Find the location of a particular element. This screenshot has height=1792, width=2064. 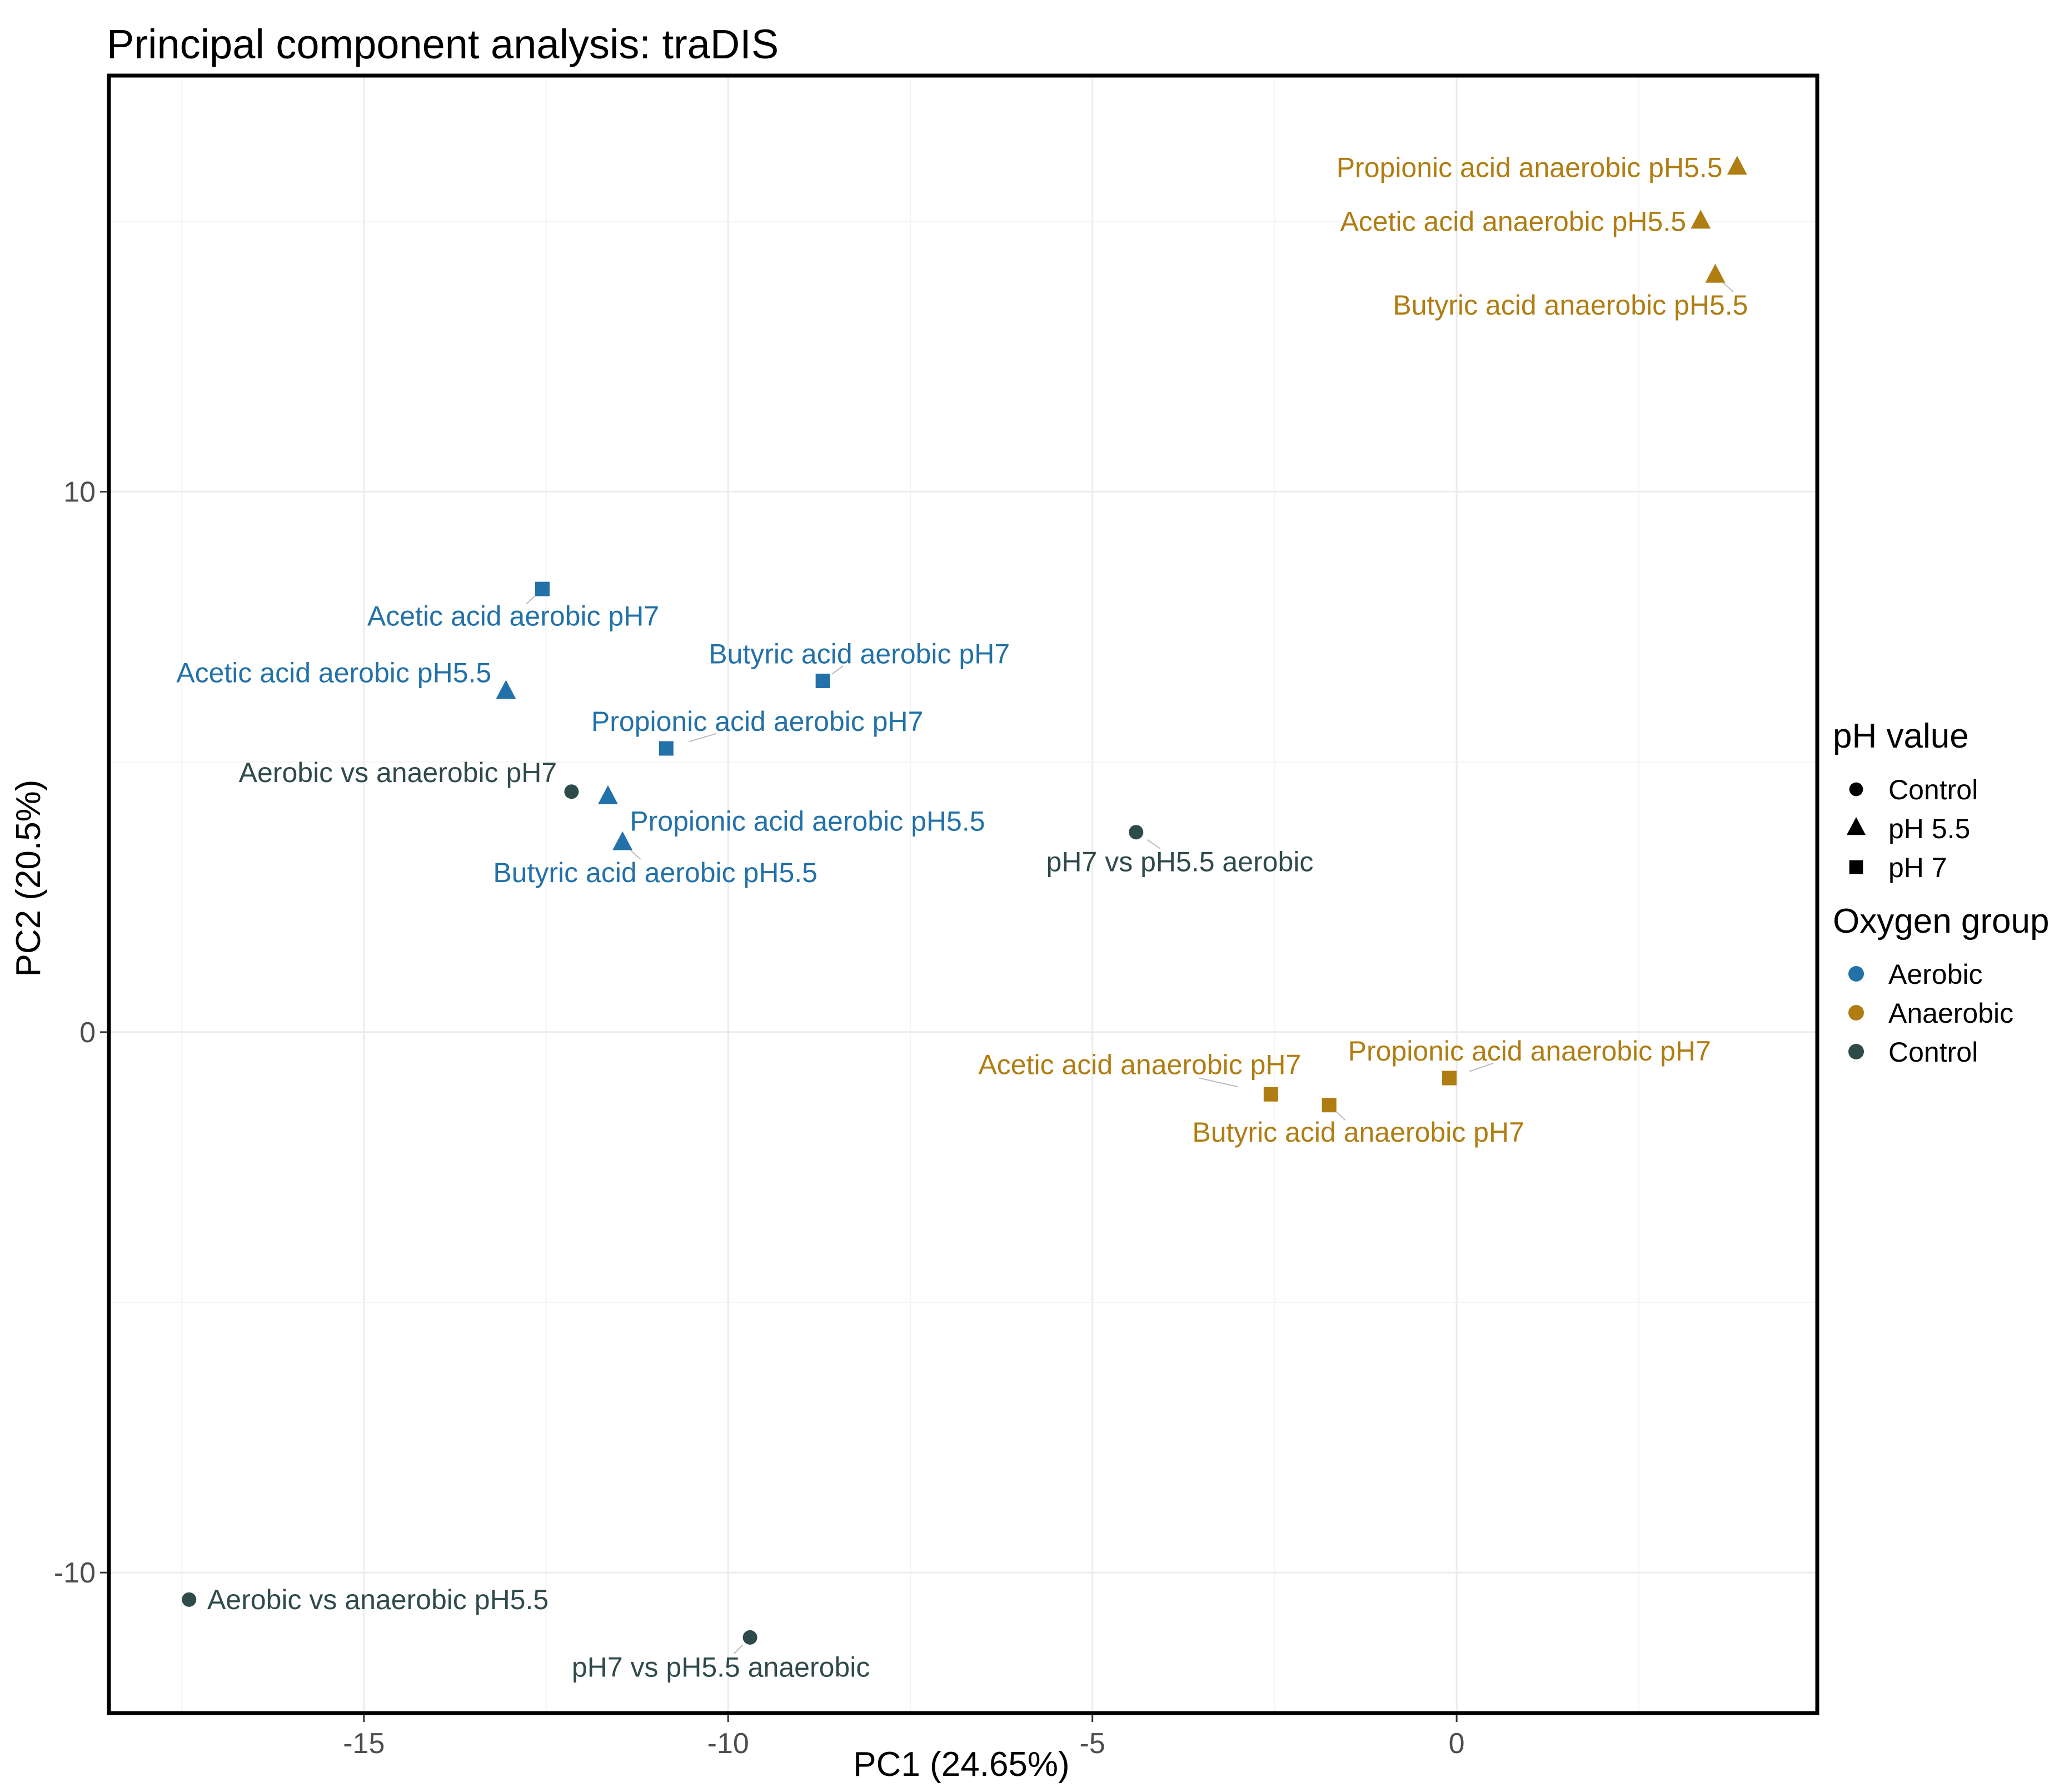

x-tick-label: 0 is located at coordinates (1457, 1744).